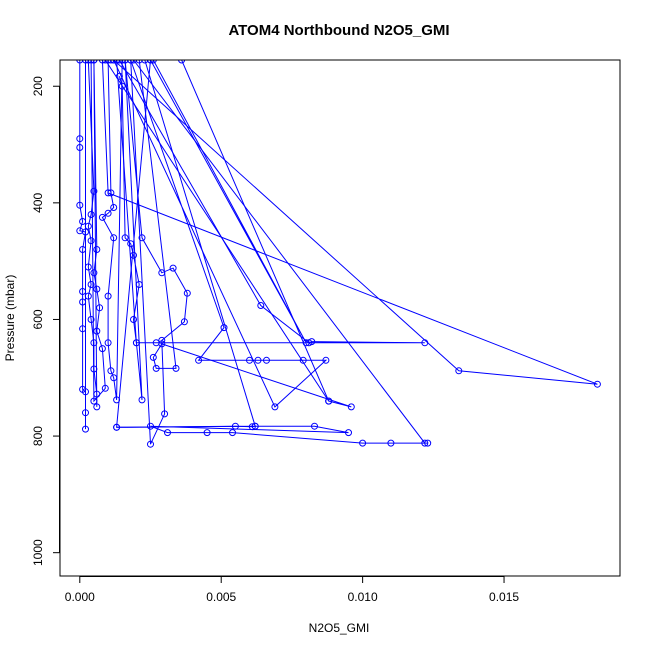 This screenshot has height=650, width=650. I want to click on y-tick-label-0: 200, so click(38, 86).